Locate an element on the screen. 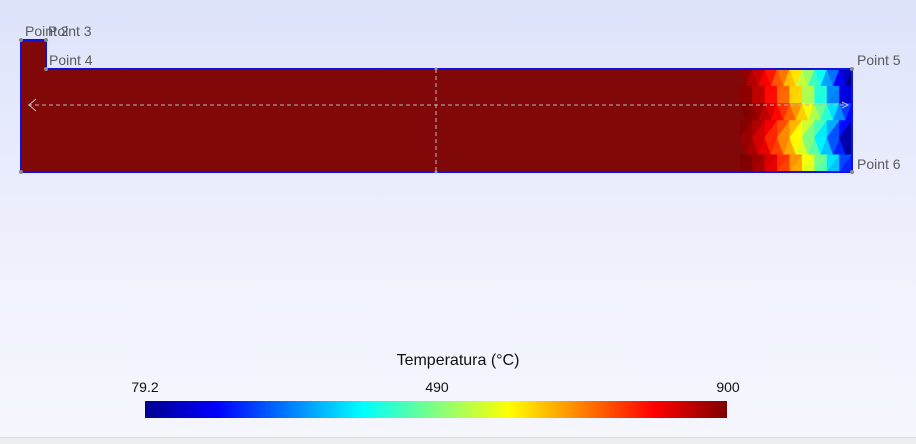 The image size is (916, 444). point-label-4: Point 4 is located at coordinates (71, 60).